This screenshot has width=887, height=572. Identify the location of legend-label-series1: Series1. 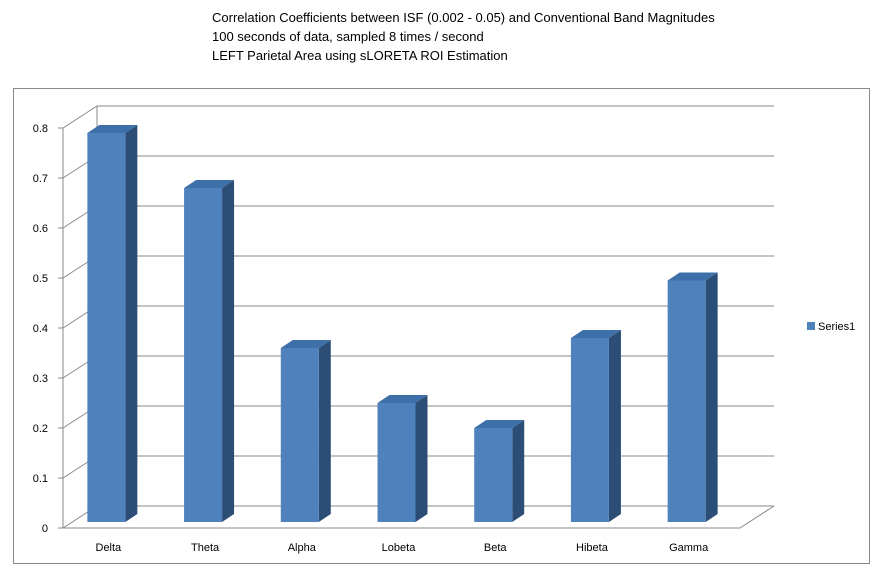
(836, 327).